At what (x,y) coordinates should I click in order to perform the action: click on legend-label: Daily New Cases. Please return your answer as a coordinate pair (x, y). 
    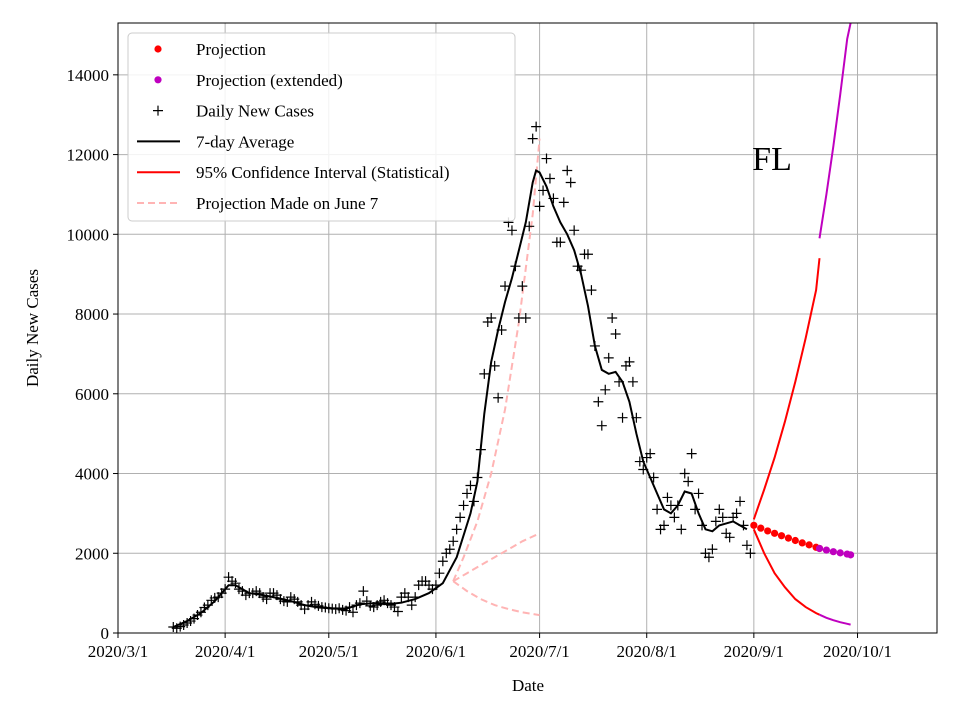
    Looking at the image, I should click on (255, 111).